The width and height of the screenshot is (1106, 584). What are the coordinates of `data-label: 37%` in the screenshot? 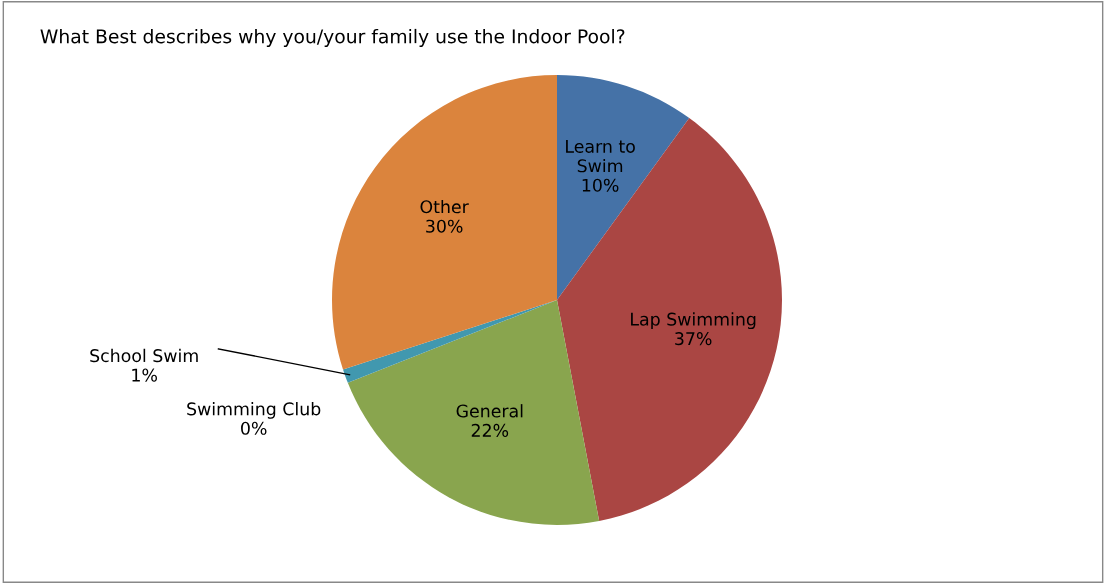 It's located at (693, 339).